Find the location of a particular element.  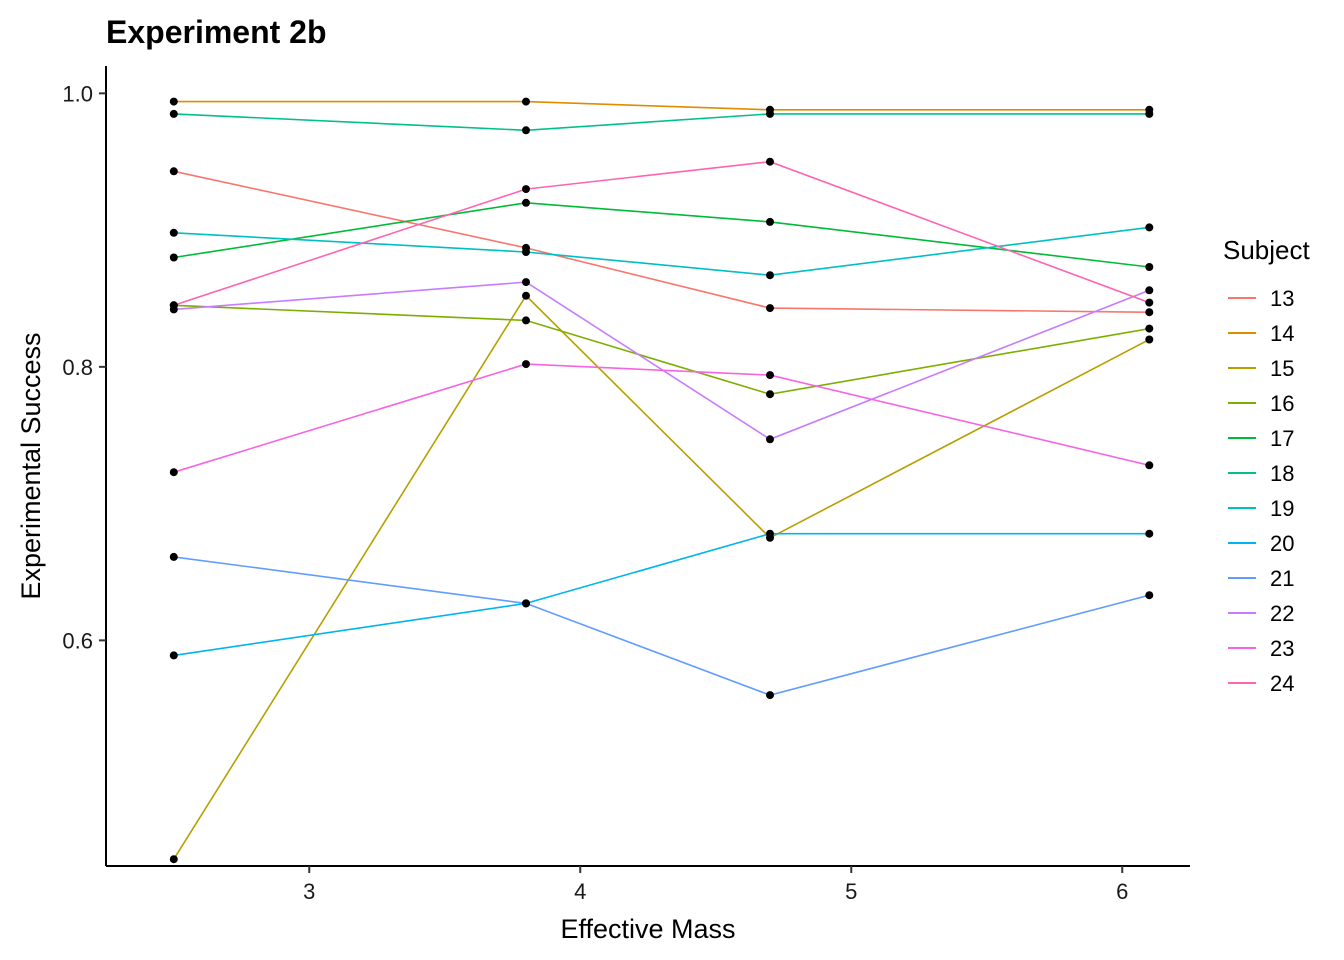

y-tick-label: 0.8 is located at coordinates (77, 367).